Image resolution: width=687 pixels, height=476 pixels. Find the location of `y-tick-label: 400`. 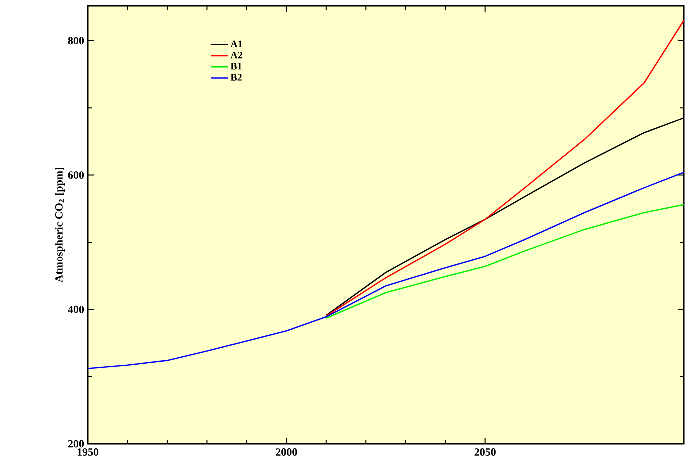

y-tick-label: 400 is located at coordinates (76, 310).